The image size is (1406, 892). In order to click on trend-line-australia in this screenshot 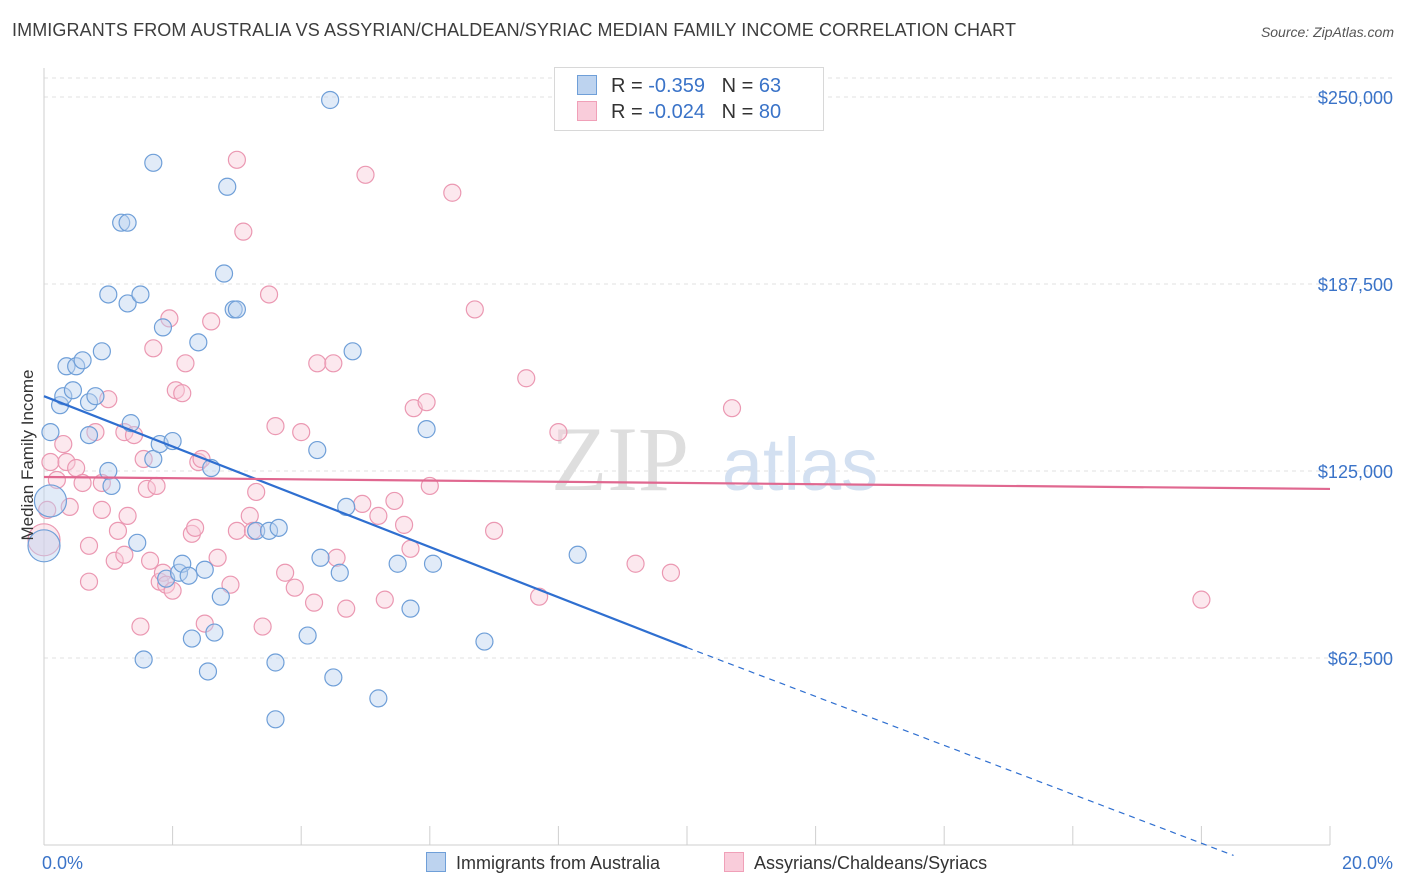, I will do `click(365, 522)`.